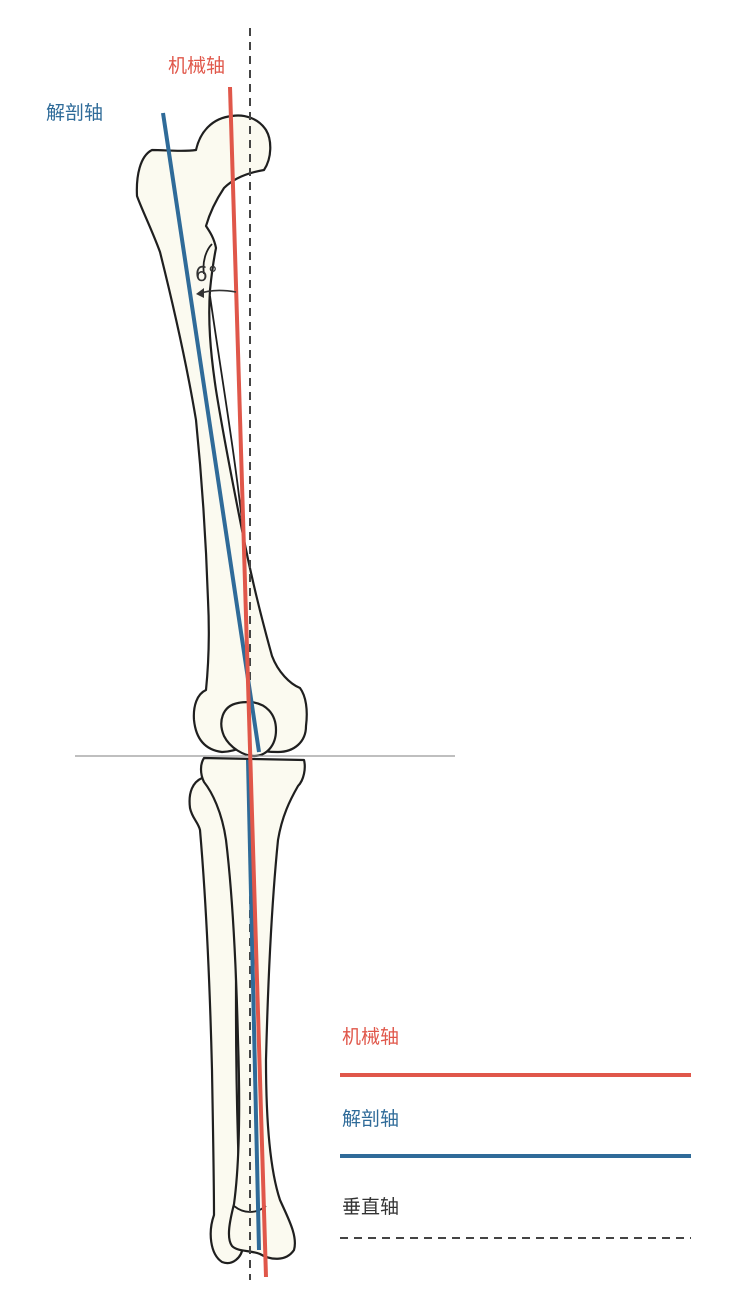  I want to click on lesser-trochanter-line, so click(207, 259).